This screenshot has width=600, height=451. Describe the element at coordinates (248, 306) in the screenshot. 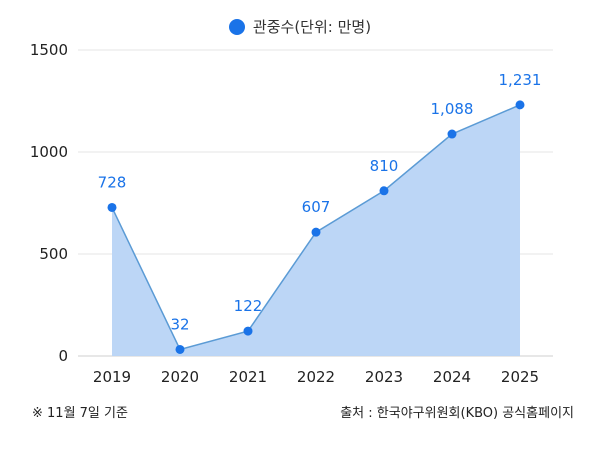

I see `data-label: 122` at that location.